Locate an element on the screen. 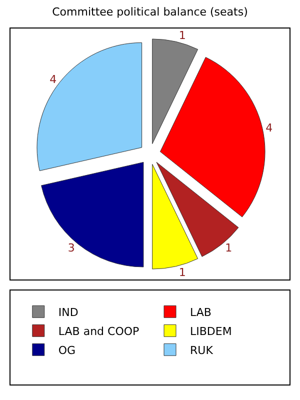  legend-label: OG is located at coordinates (67, 350).